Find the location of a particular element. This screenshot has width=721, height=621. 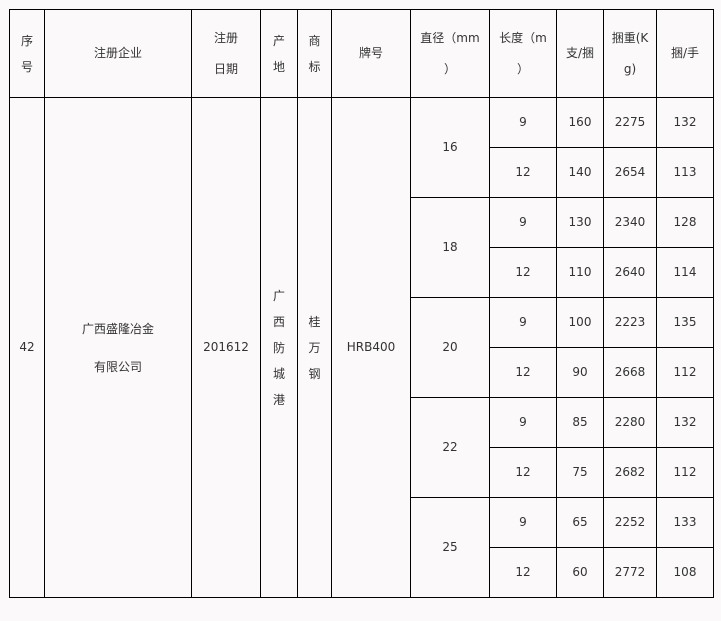

text-line: 桂 is located at coordinates (314, 321).